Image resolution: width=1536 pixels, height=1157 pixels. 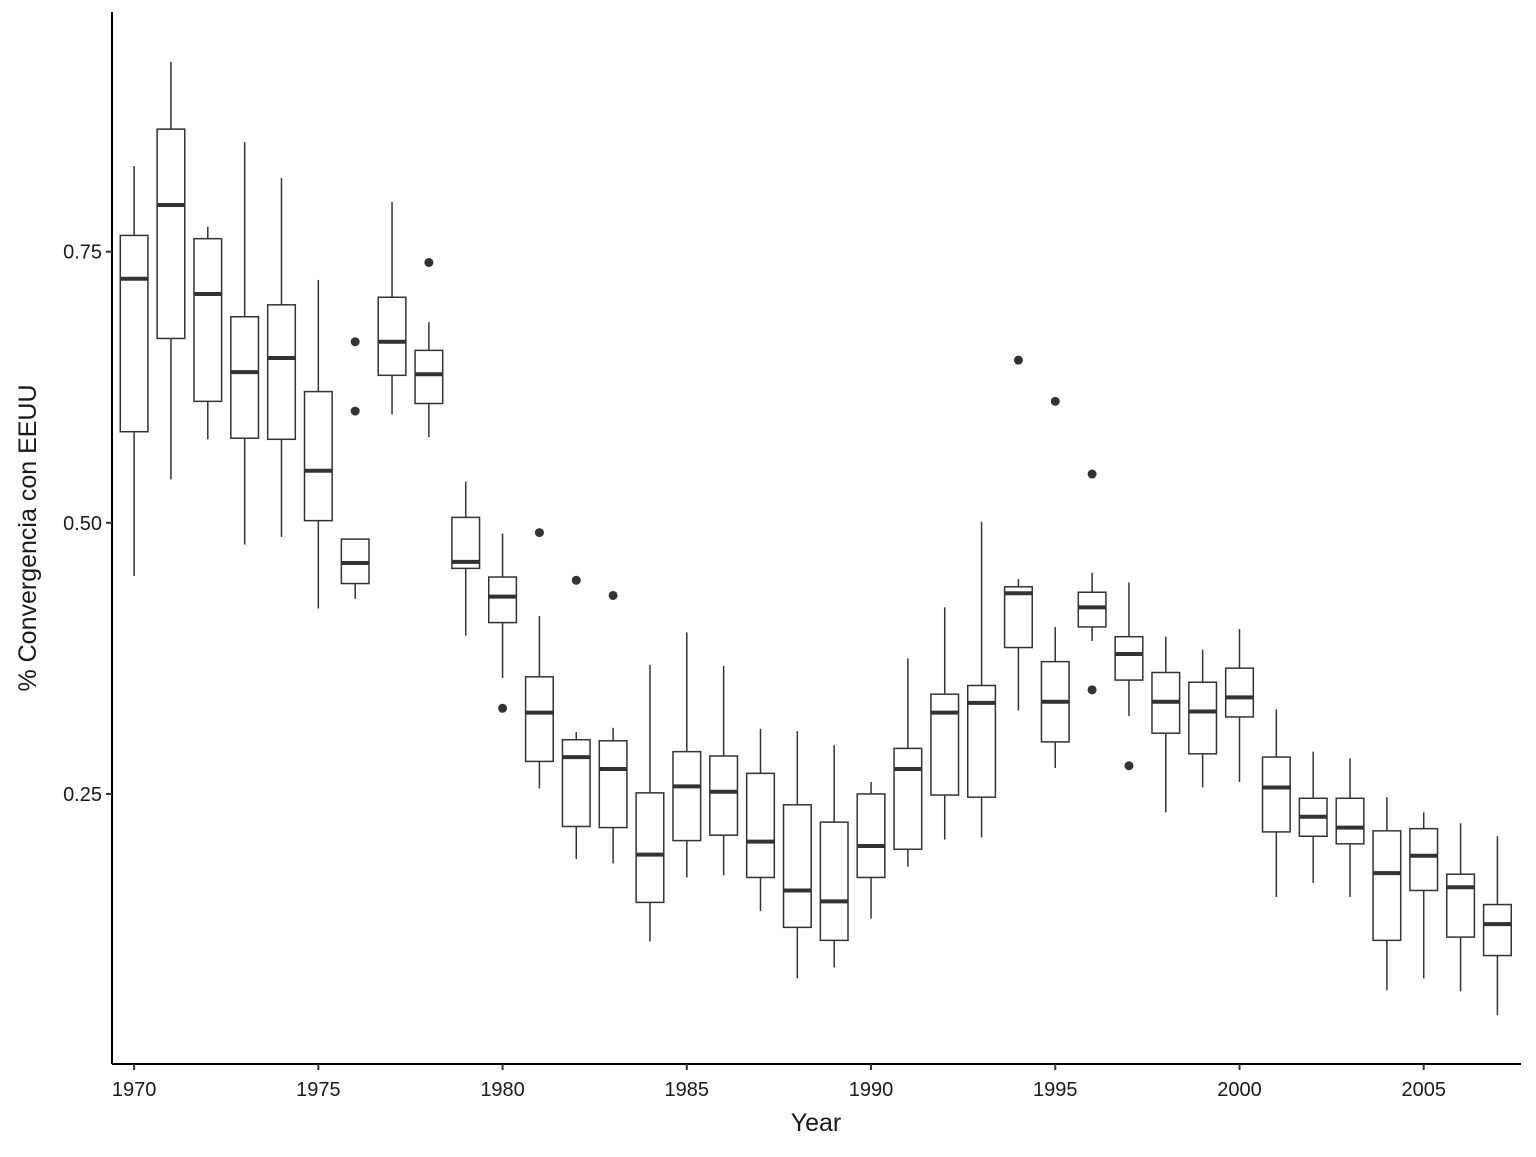 I want to click on x-axis-title: Year, so click(x=816, y=1123).